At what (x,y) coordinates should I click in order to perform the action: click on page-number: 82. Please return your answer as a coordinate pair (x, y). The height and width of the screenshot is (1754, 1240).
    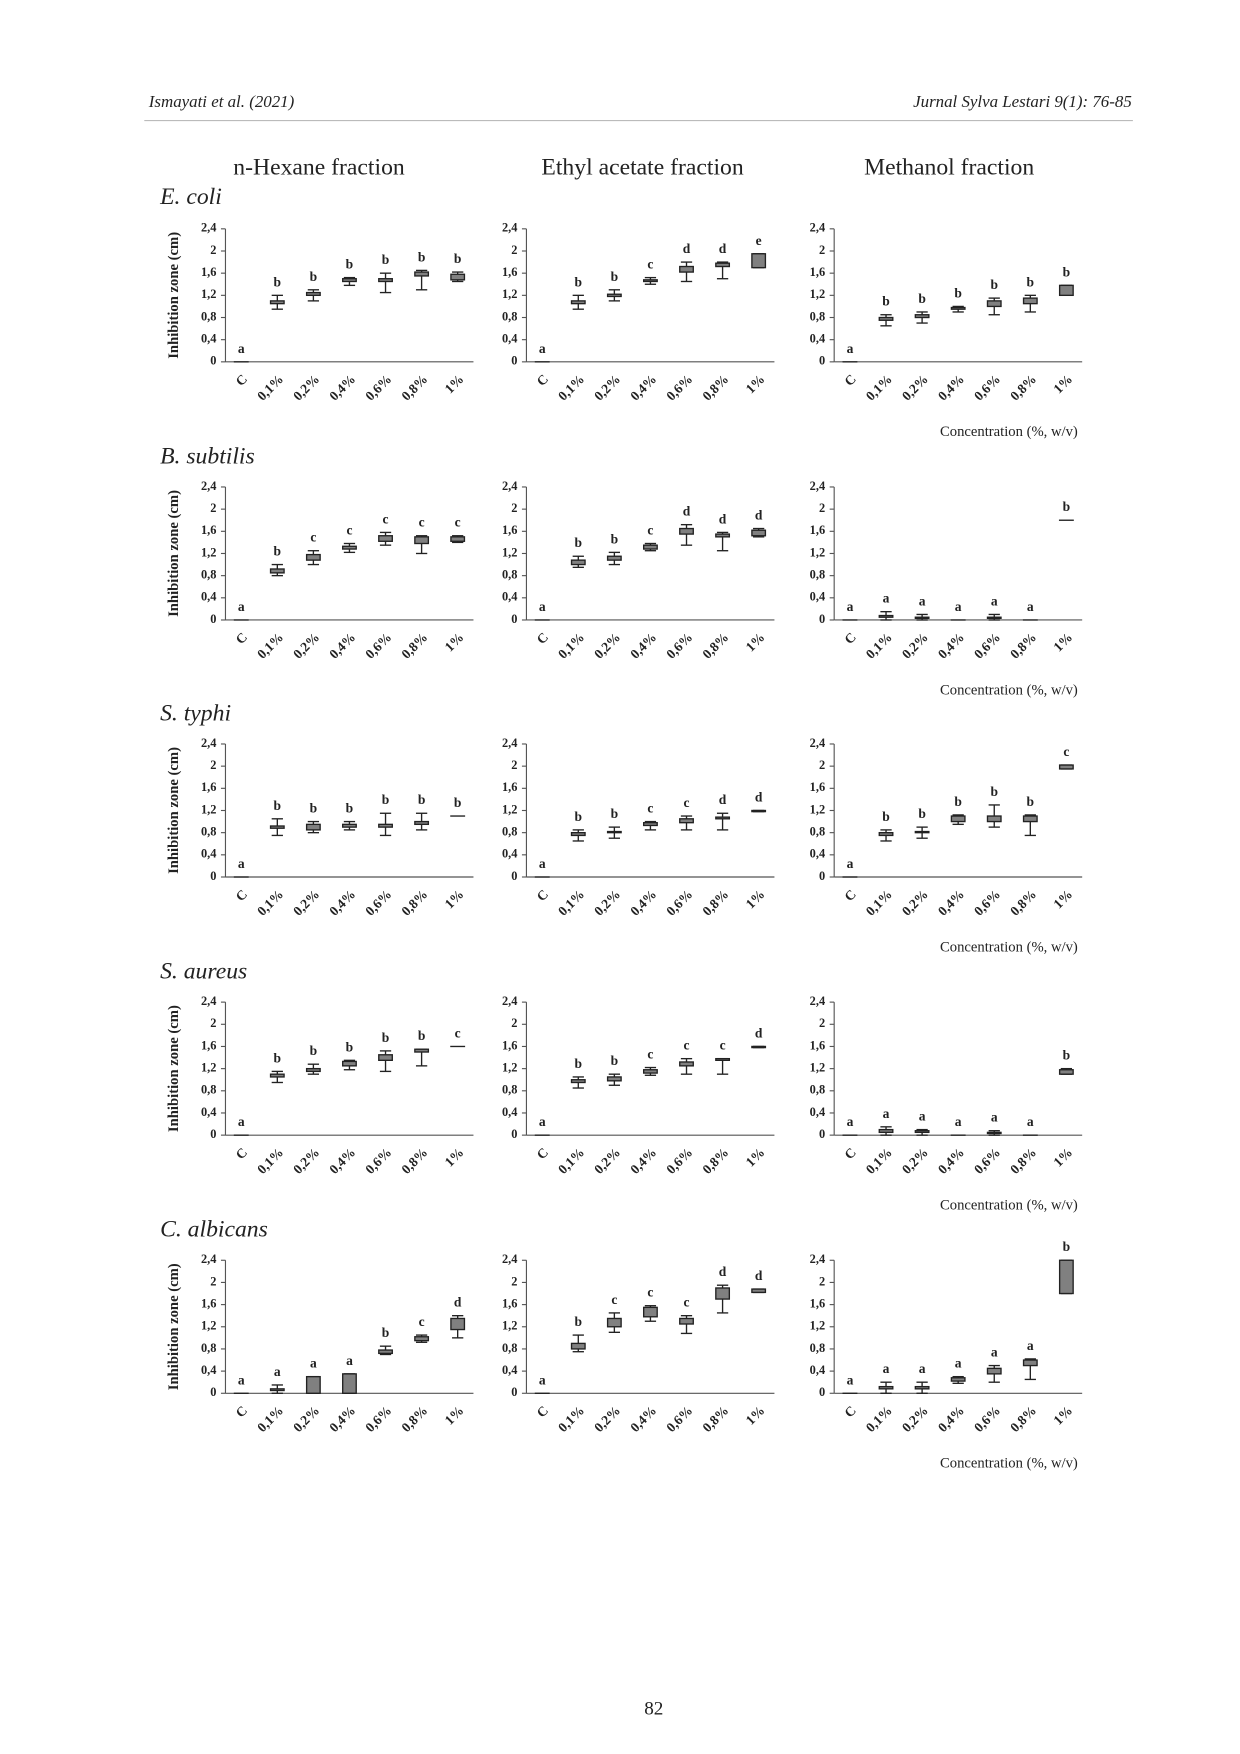
    Looking at the image, I should click on (653, 1709).